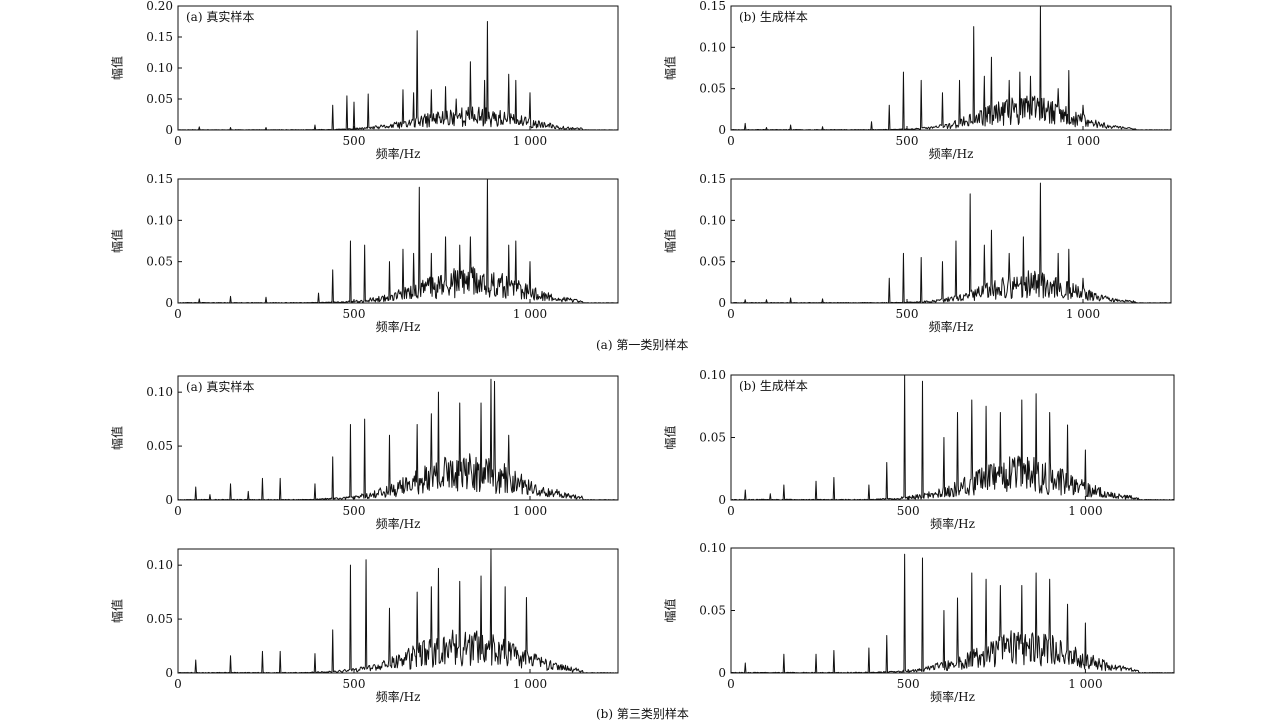  Describe the element at coordinates (712, 375) in the screenshot. I see `y-tick-label-5-2: 0.10` at that location.